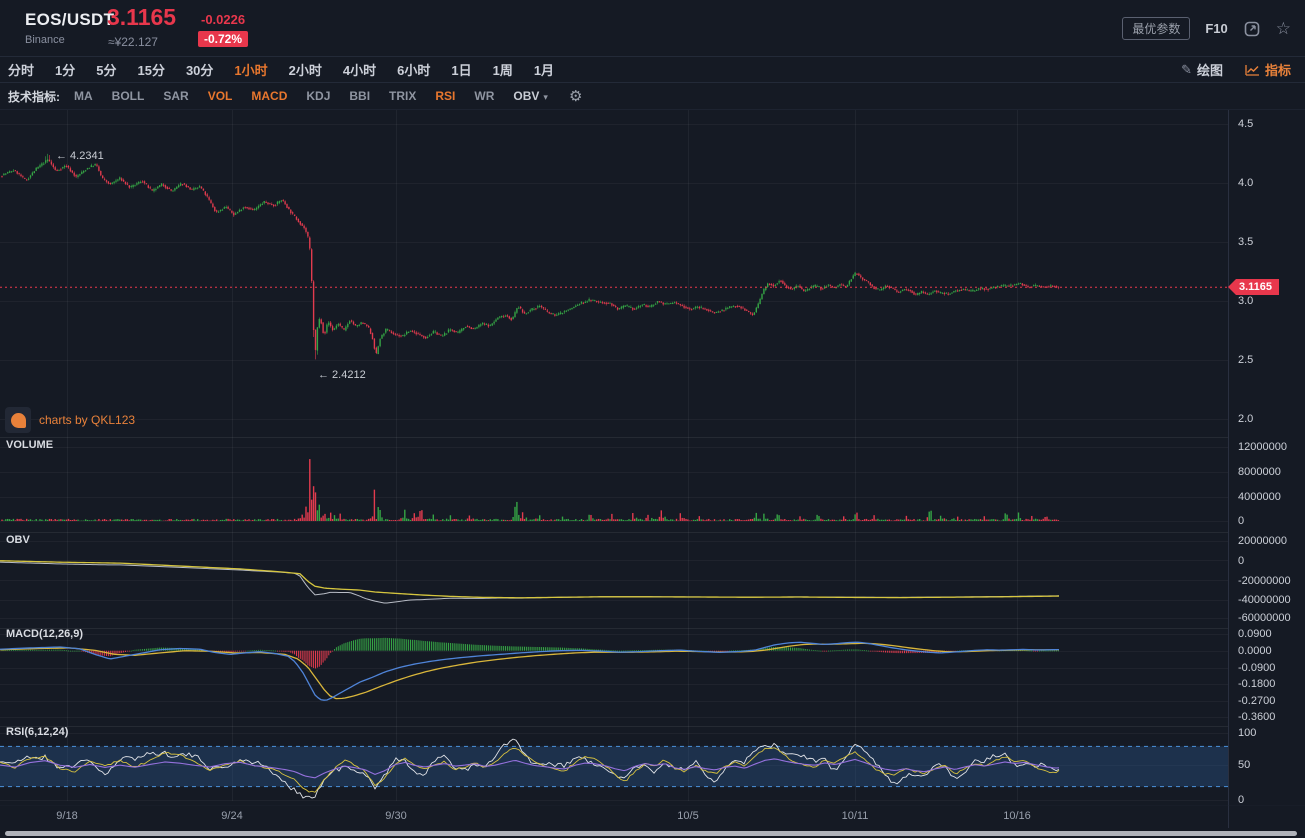  I want to click on high-price-annotation: ← 4.2341, so click(80, 156).